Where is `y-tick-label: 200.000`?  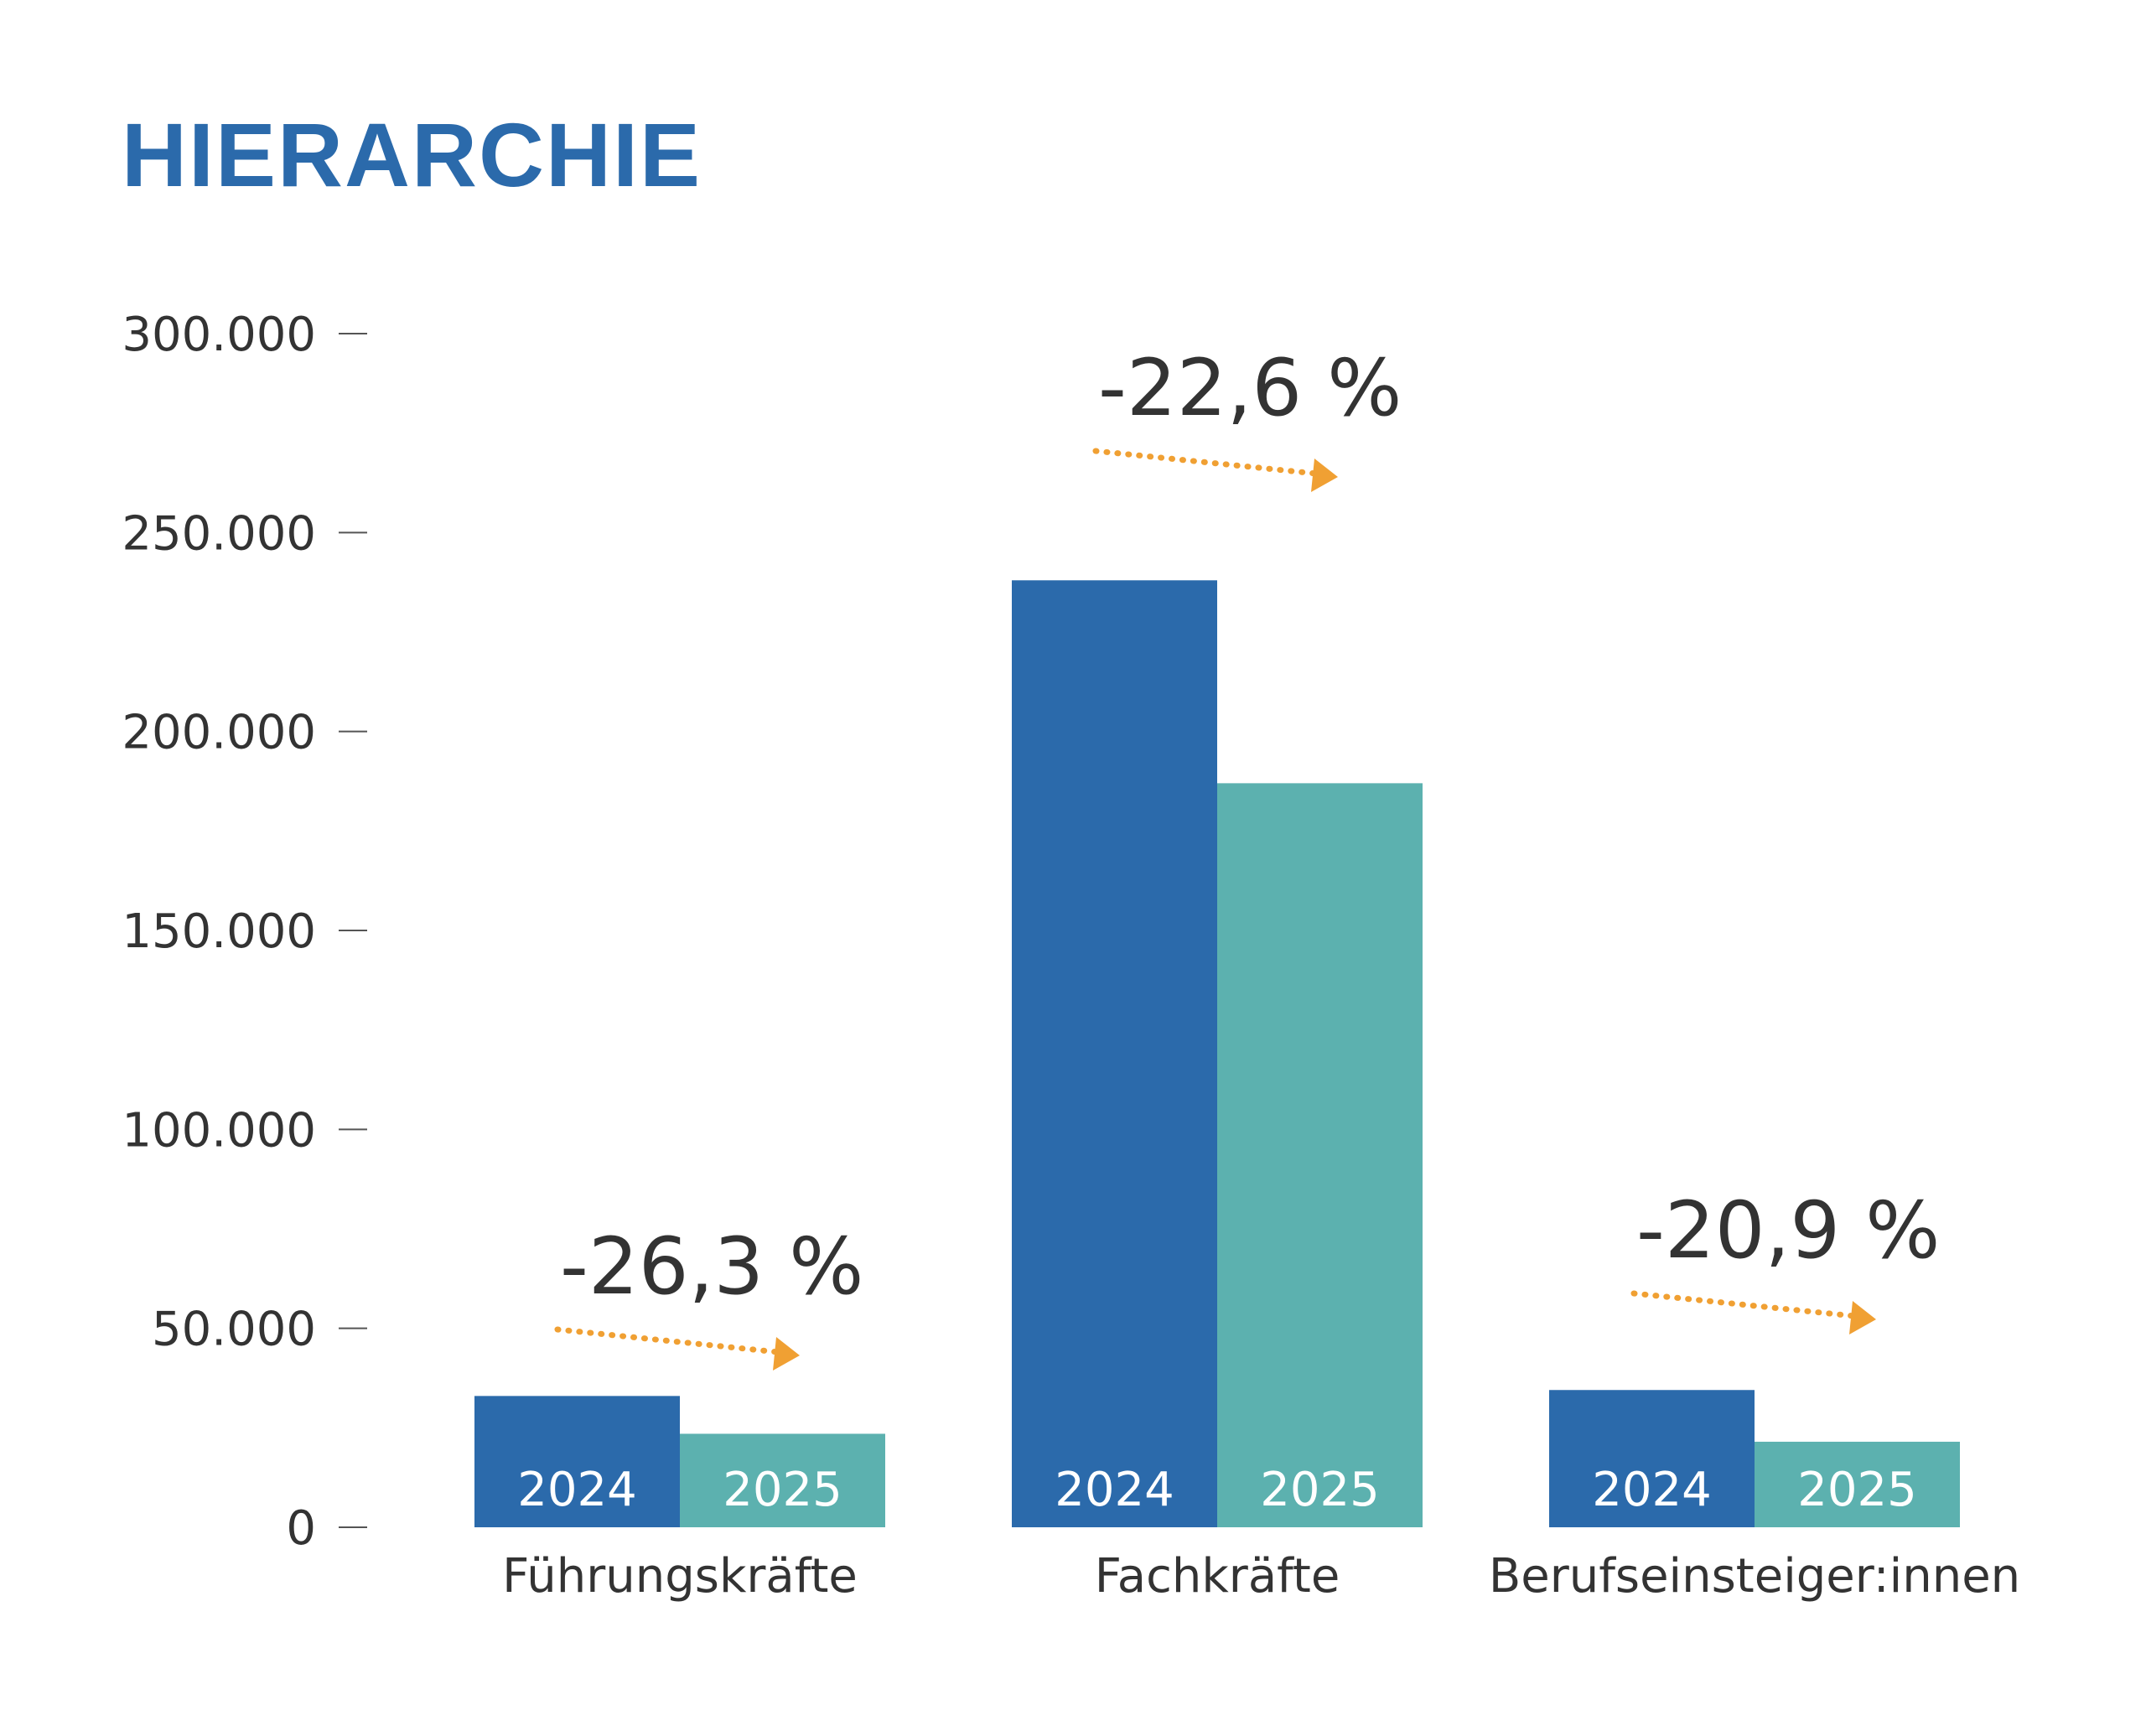
y-tick-label: 200.000 is located at coordinates (219, 733).